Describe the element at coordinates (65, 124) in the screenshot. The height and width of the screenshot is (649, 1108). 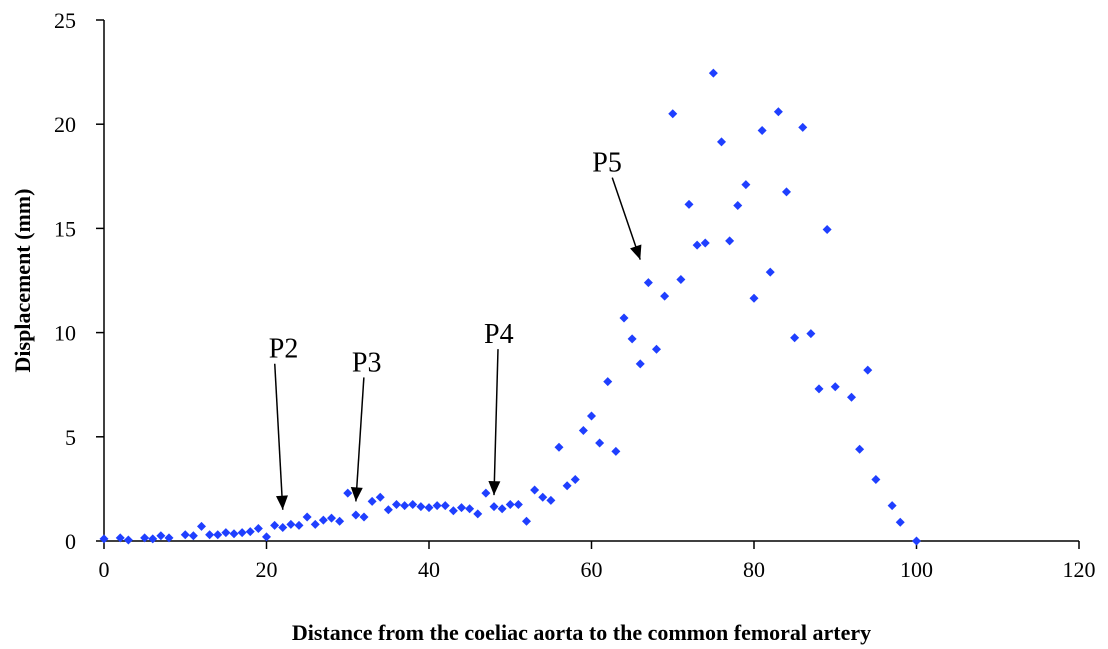
I see `y-tick-label: 20` at that location.